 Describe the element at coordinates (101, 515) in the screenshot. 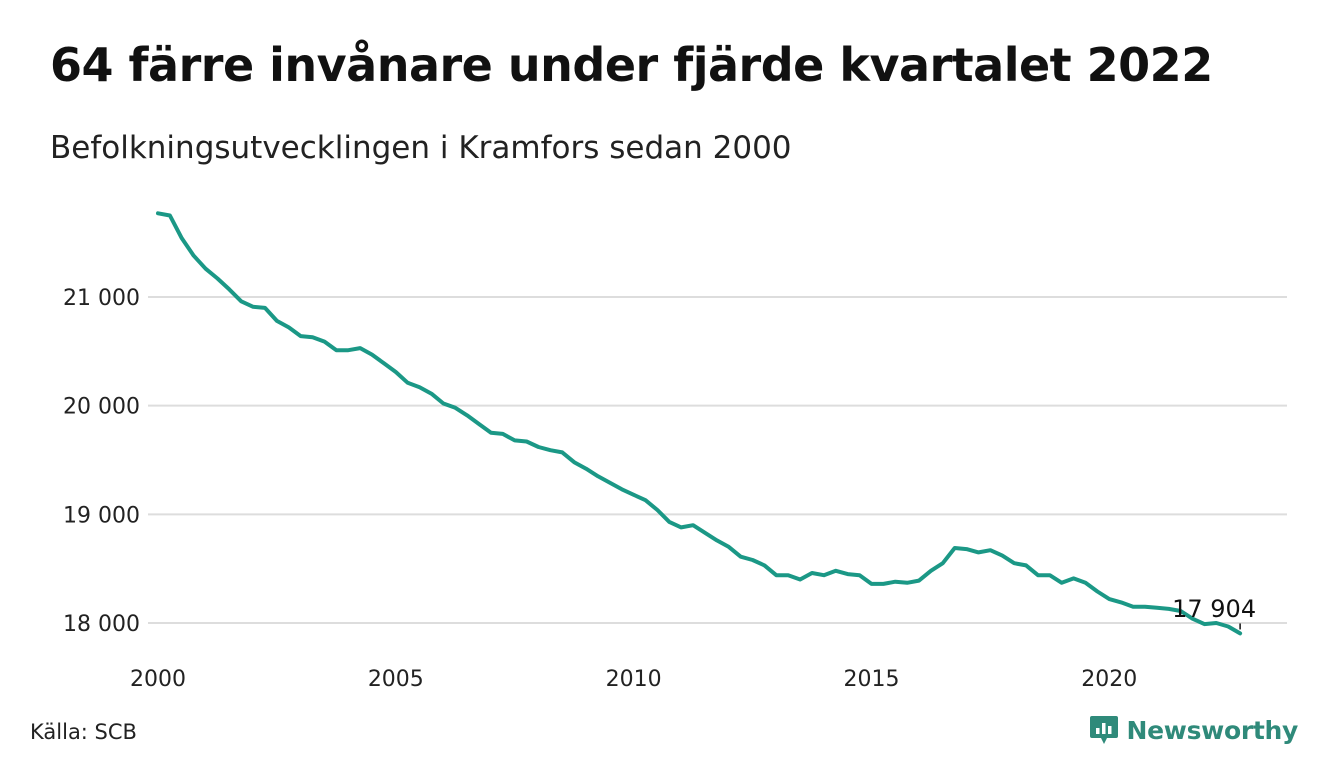

I see `y-tick-label: 19 000` at that location.